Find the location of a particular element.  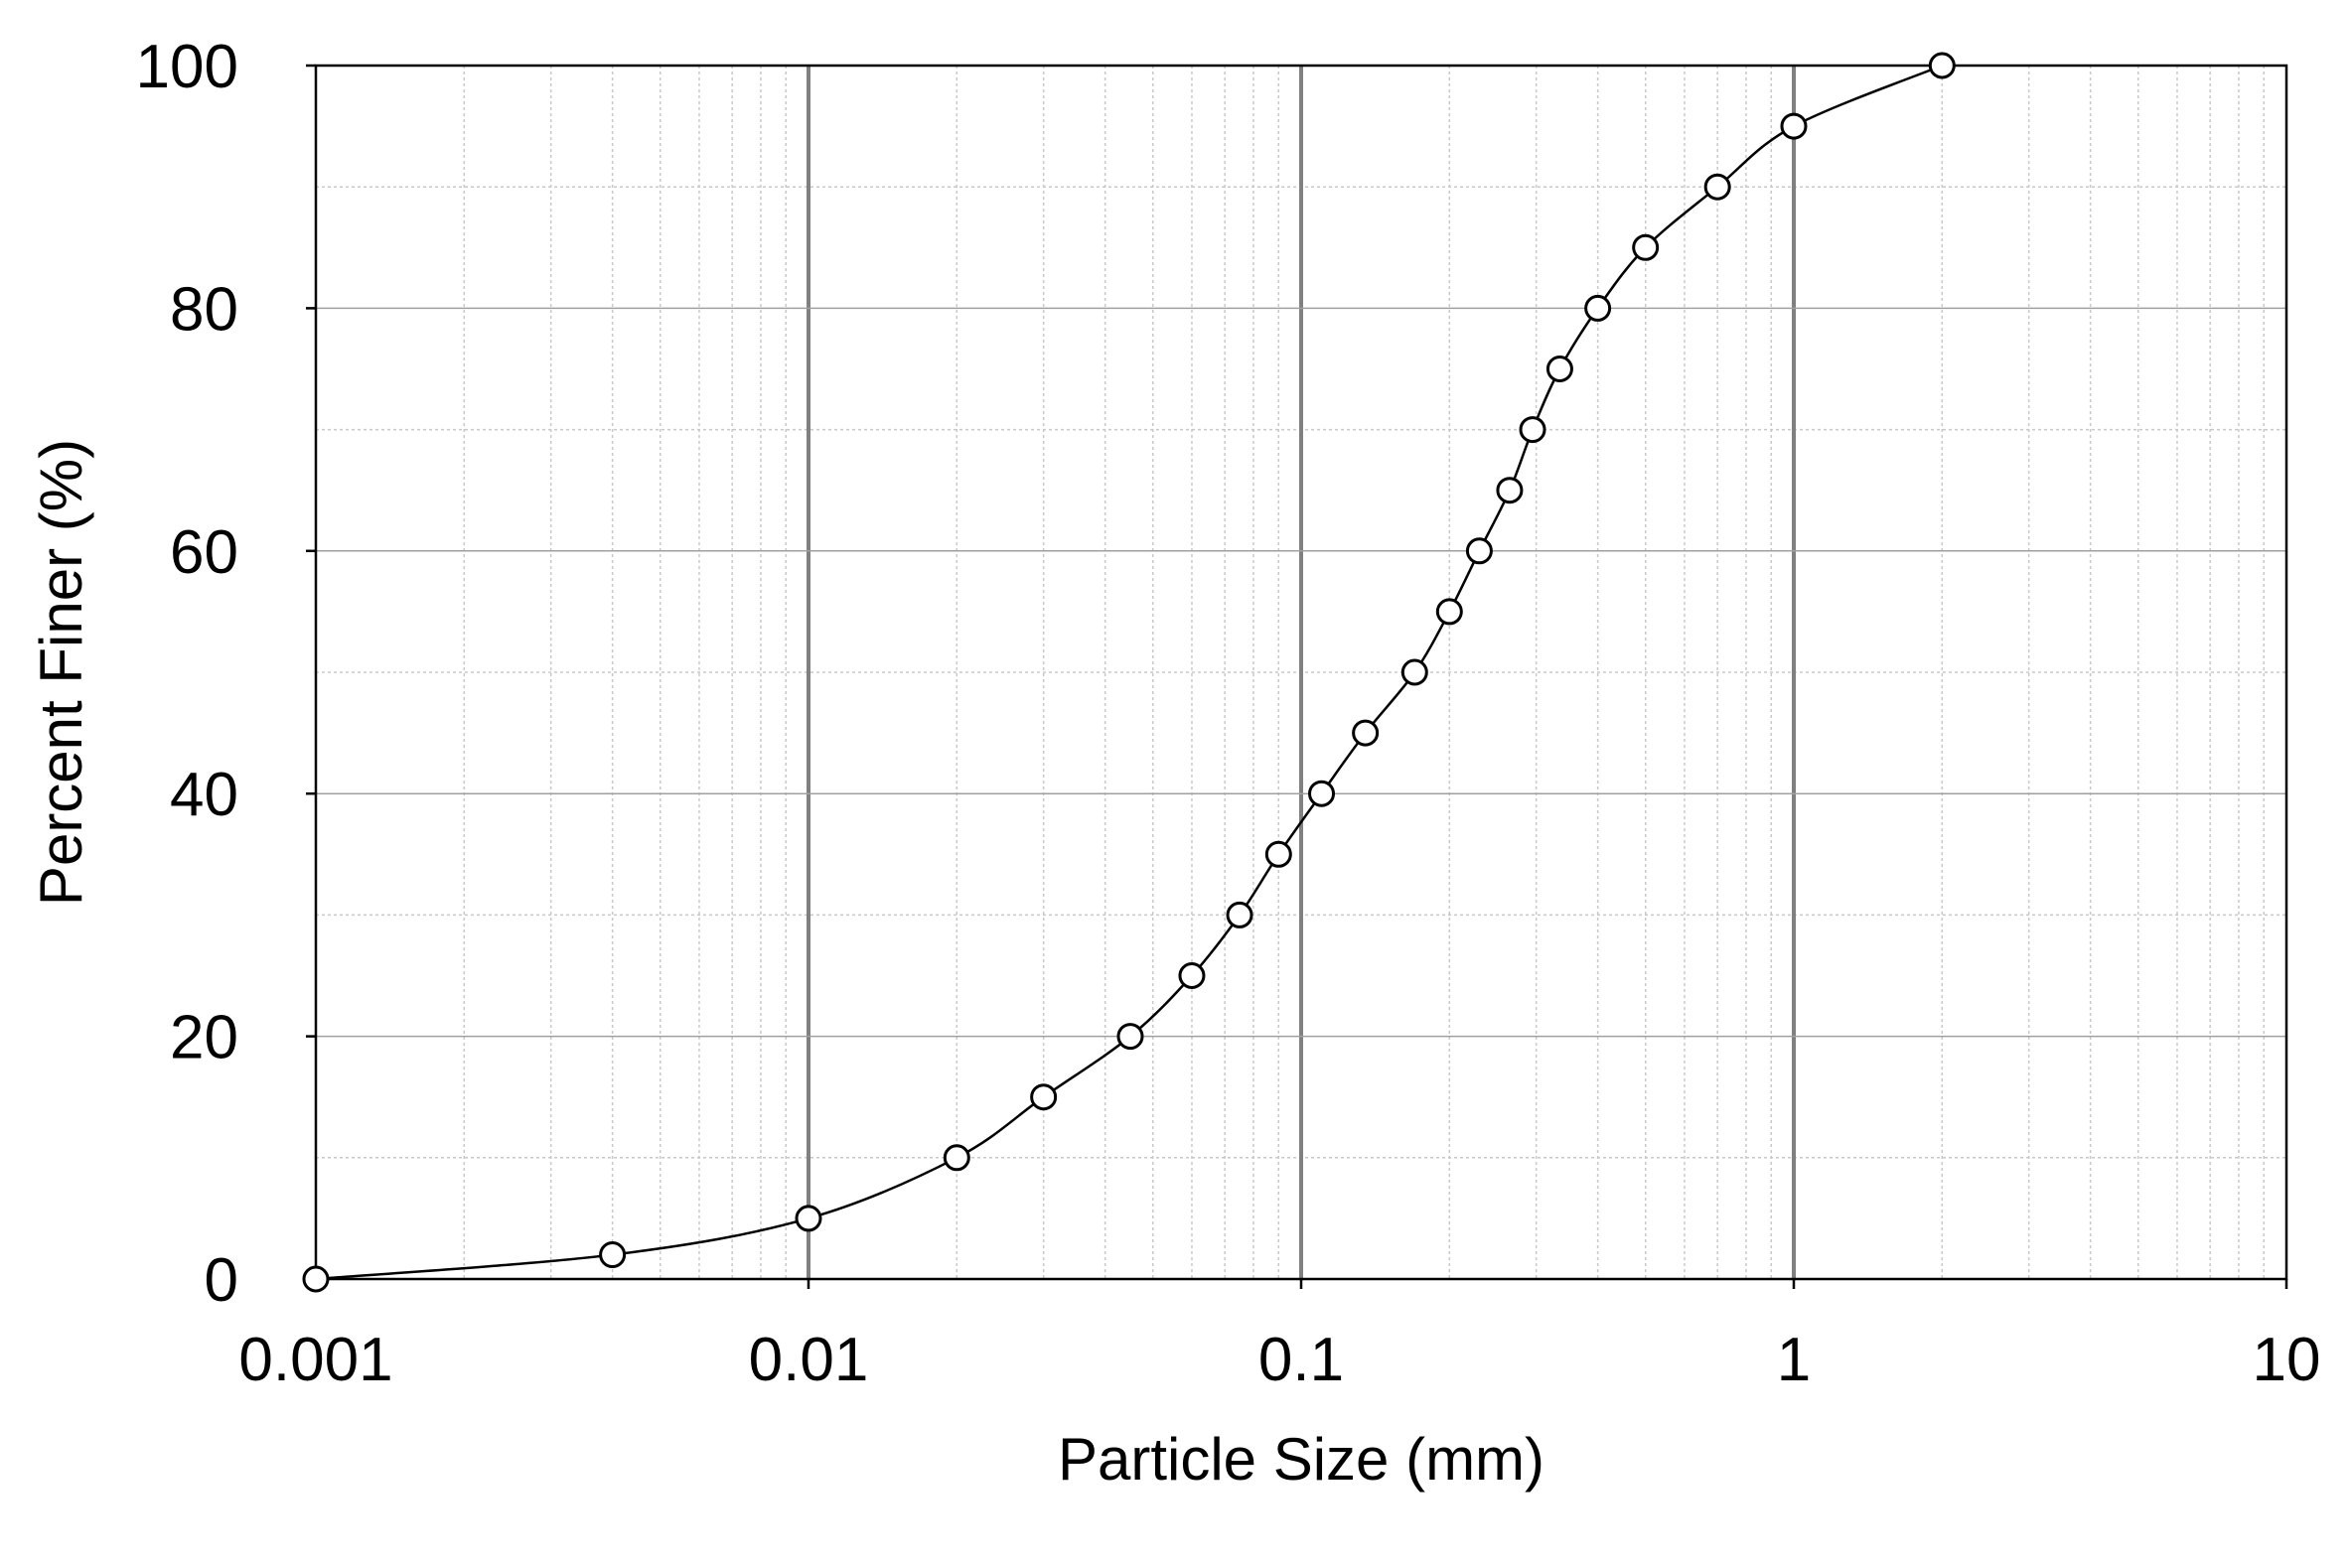

y-axis-ticks: 0 20 40 60 80 100 is located at coordinates (226, 674).